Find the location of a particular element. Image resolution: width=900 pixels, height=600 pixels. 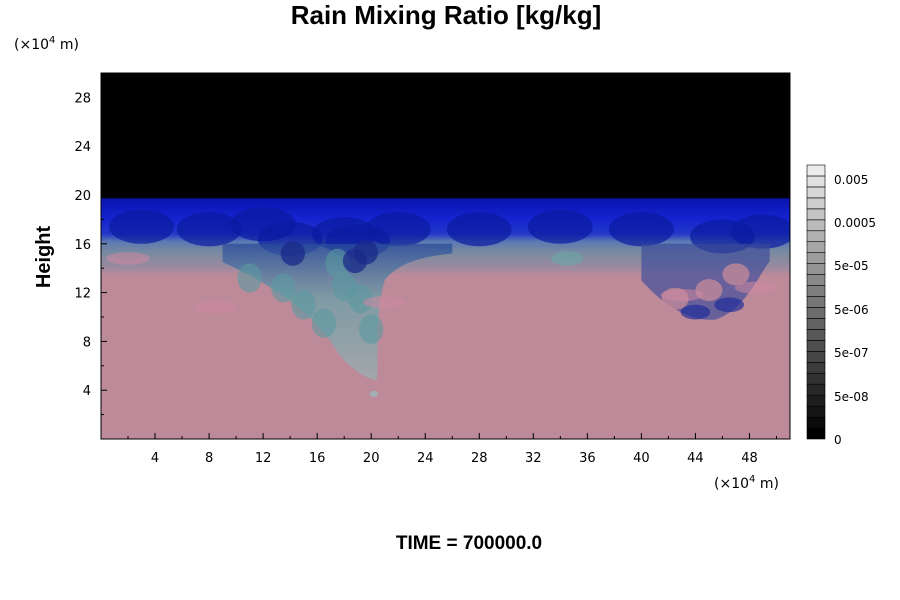

y-tick-label: 8 is located at coordinates (87, 342).